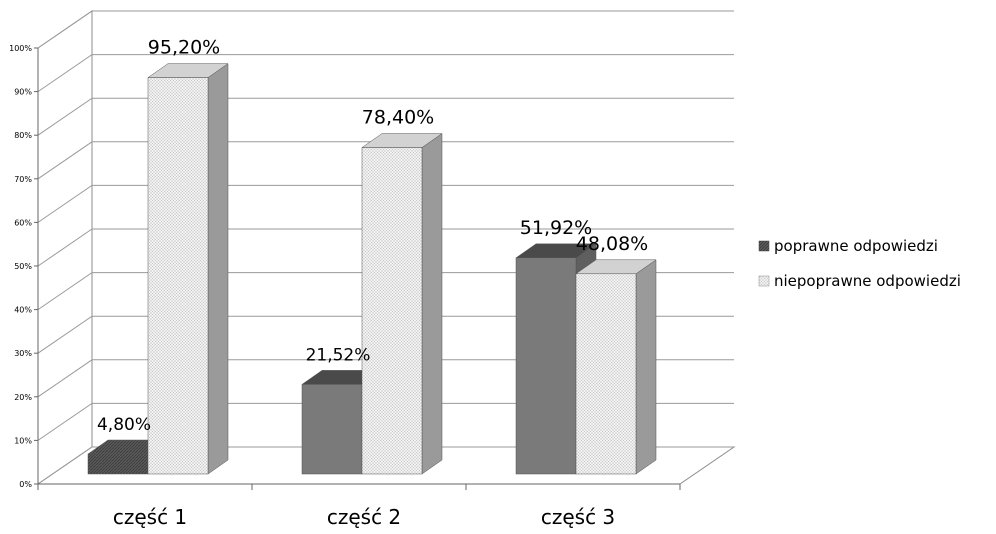  What do you see at coordinates (184, 48) in the screenshot?
I see `data-label: 95,20%` at bounding box center [184, 48].